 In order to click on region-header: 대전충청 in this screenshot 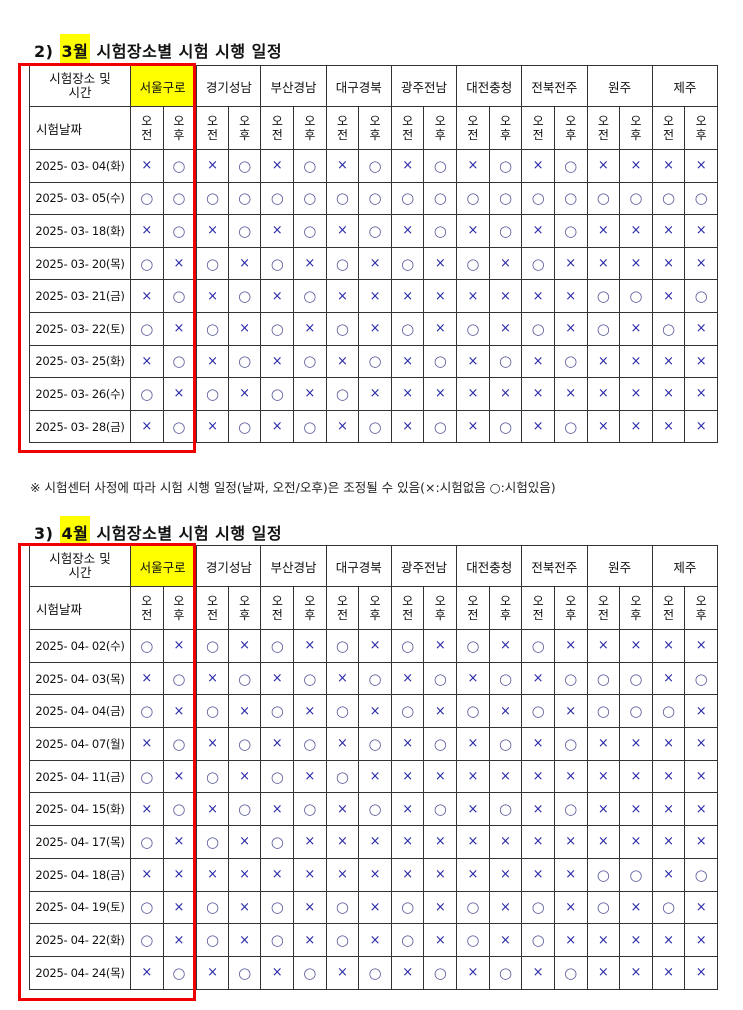, I will do `click(489, 86)`.